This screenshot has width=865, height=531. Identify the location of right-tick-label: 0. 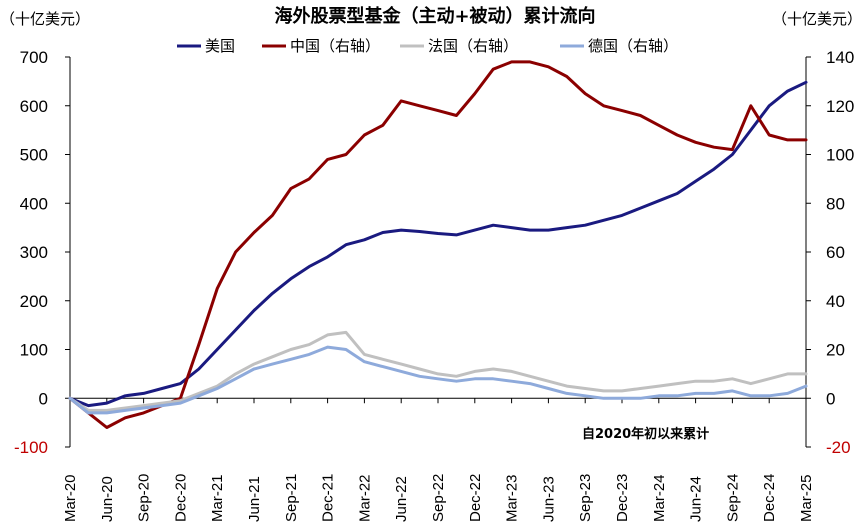
(830, 398).